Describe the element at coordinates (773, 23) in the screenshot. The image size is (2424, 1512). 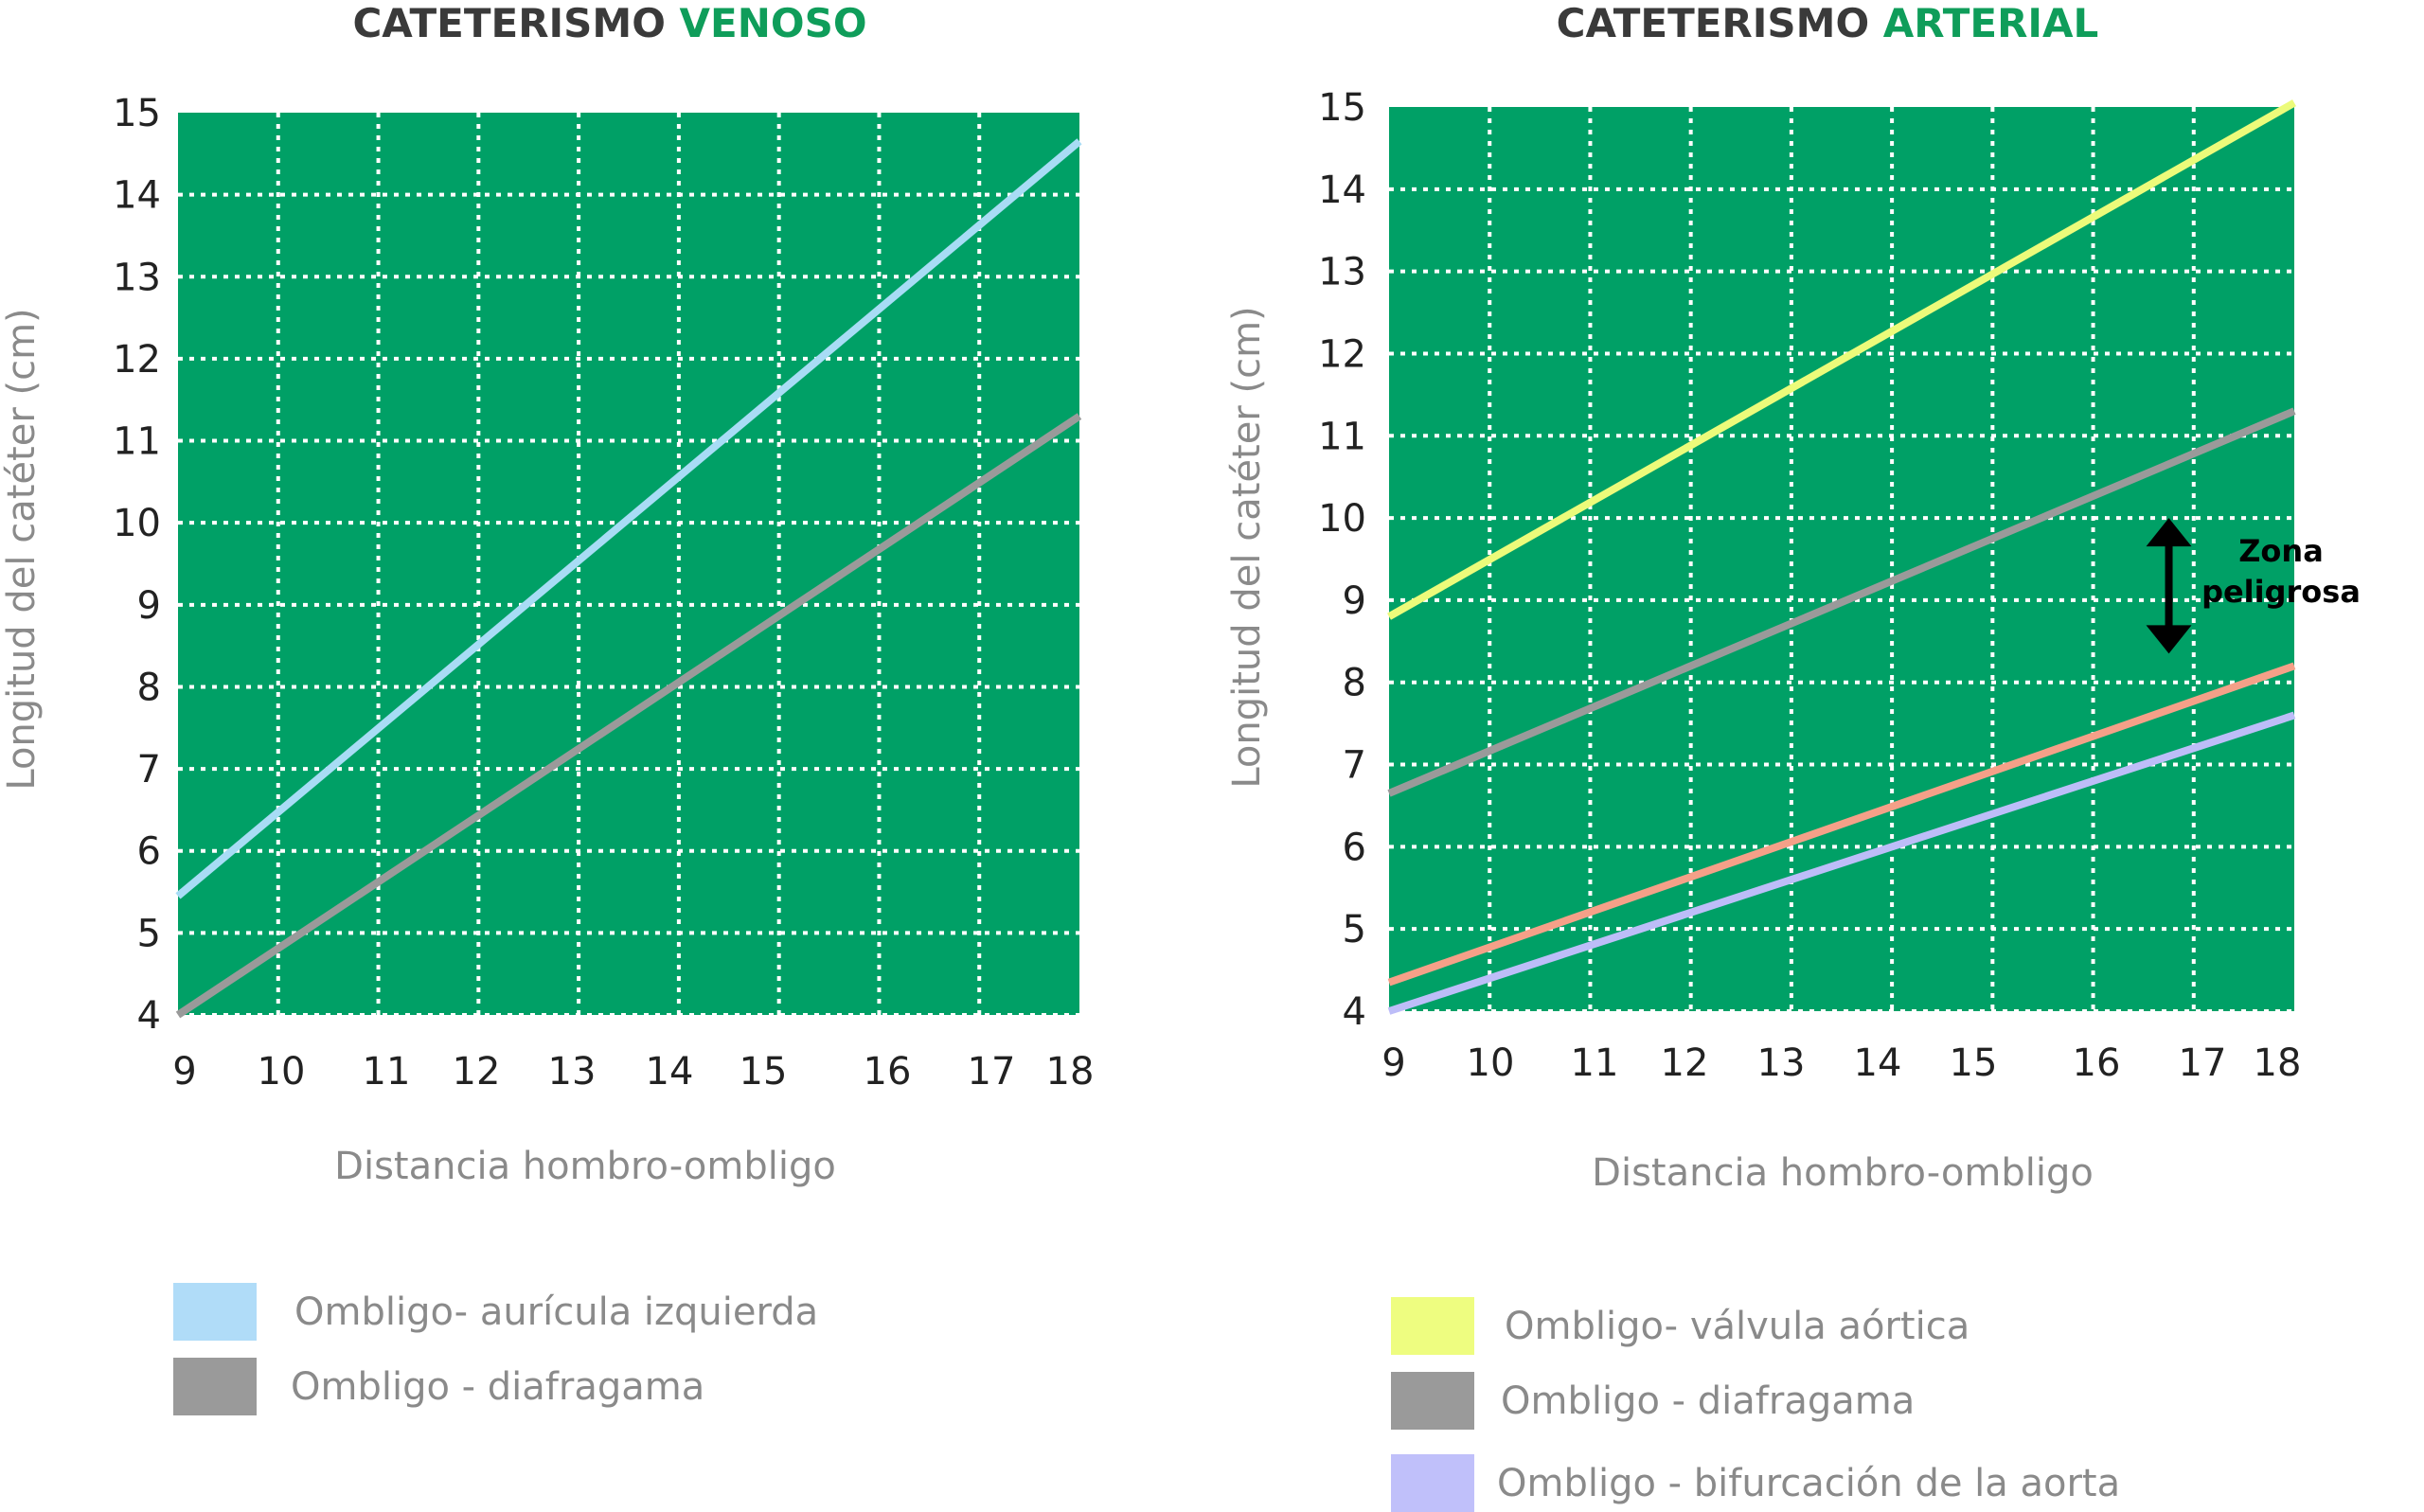
I see `title-accent: VENOSO` at that location.